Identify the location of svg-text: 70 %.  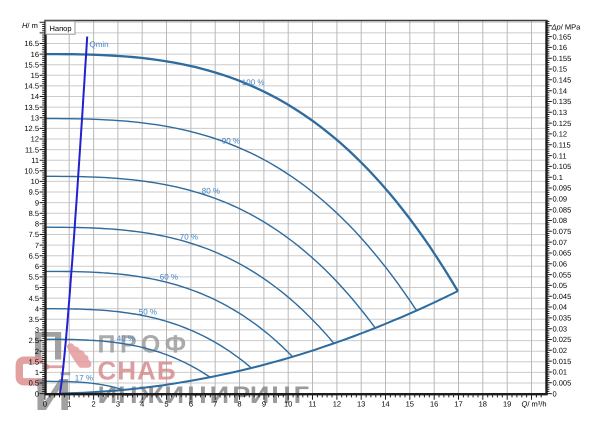
(189, 237).